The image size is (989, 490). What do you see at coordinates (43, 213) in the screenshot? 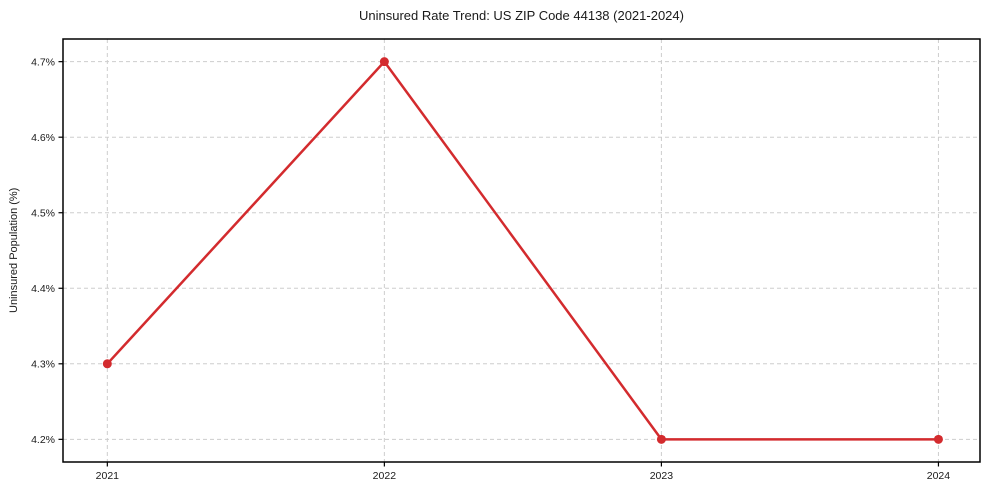
I see `y-tick-label: 4.5%` at bounding box center [43, 213].